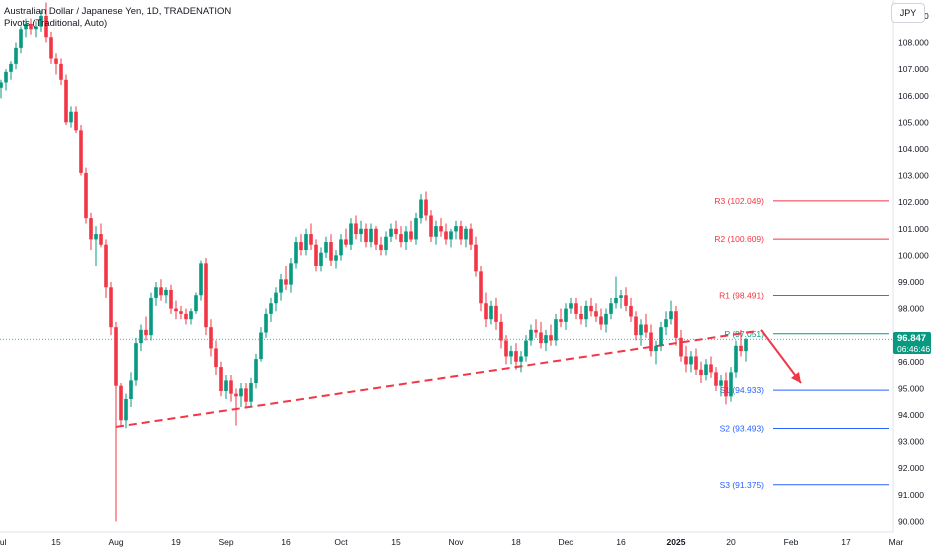 This screenshot has width=932, height=555. What do you see at coordinates (913, 229) in the screenshot?
I see `price-tick-label: 101.000` at bounding box center [913, 229].